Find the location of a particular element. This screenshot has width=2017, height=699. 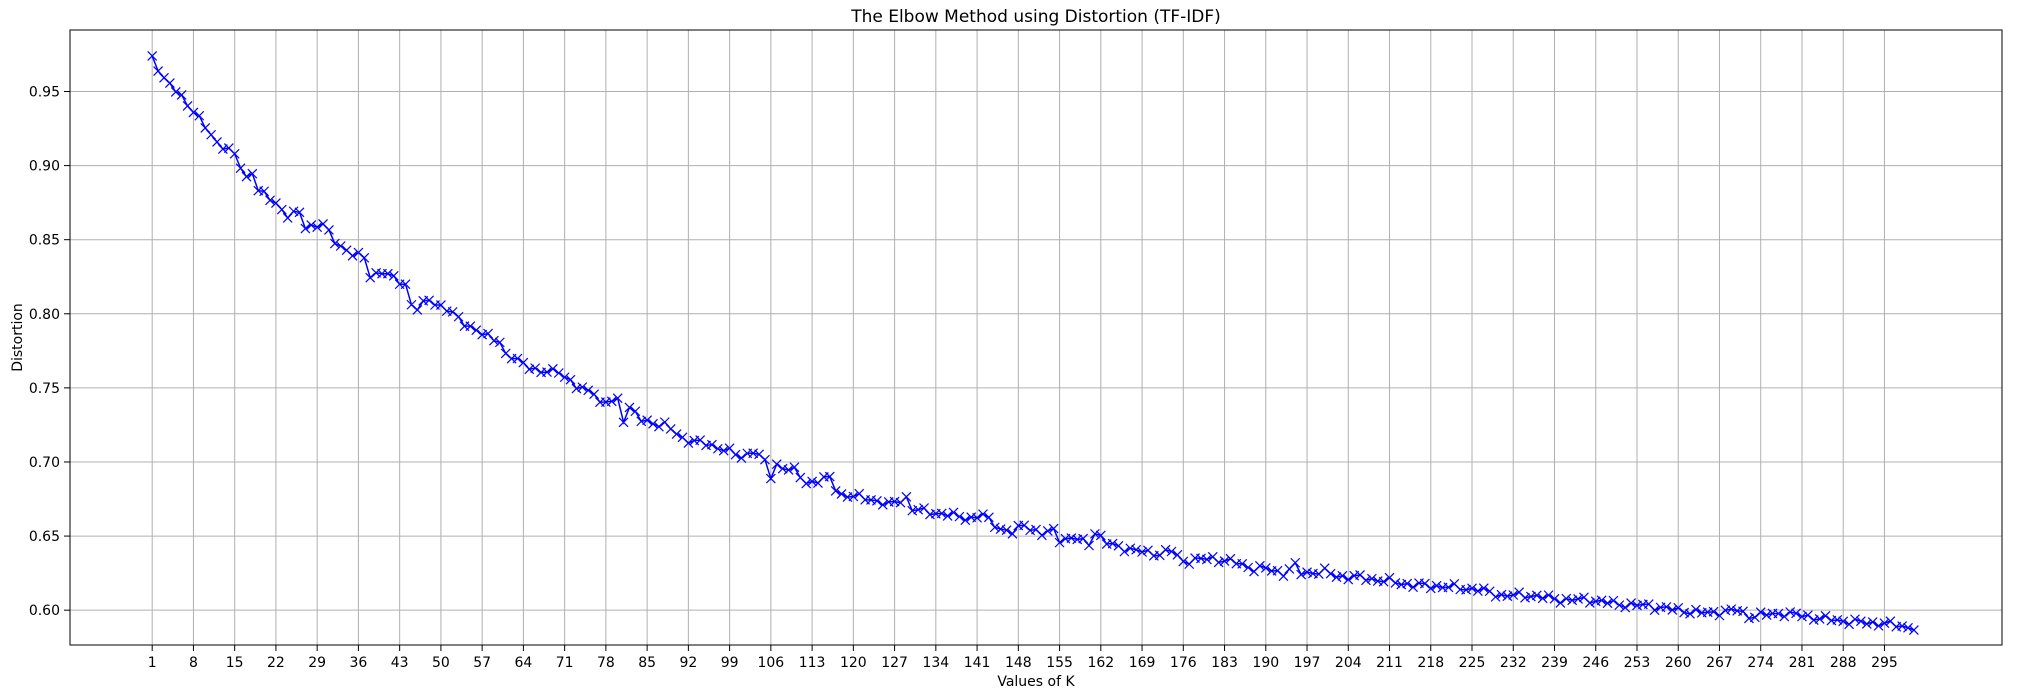

y-tick-label: 0.95 is located at coordinates (44, 93).